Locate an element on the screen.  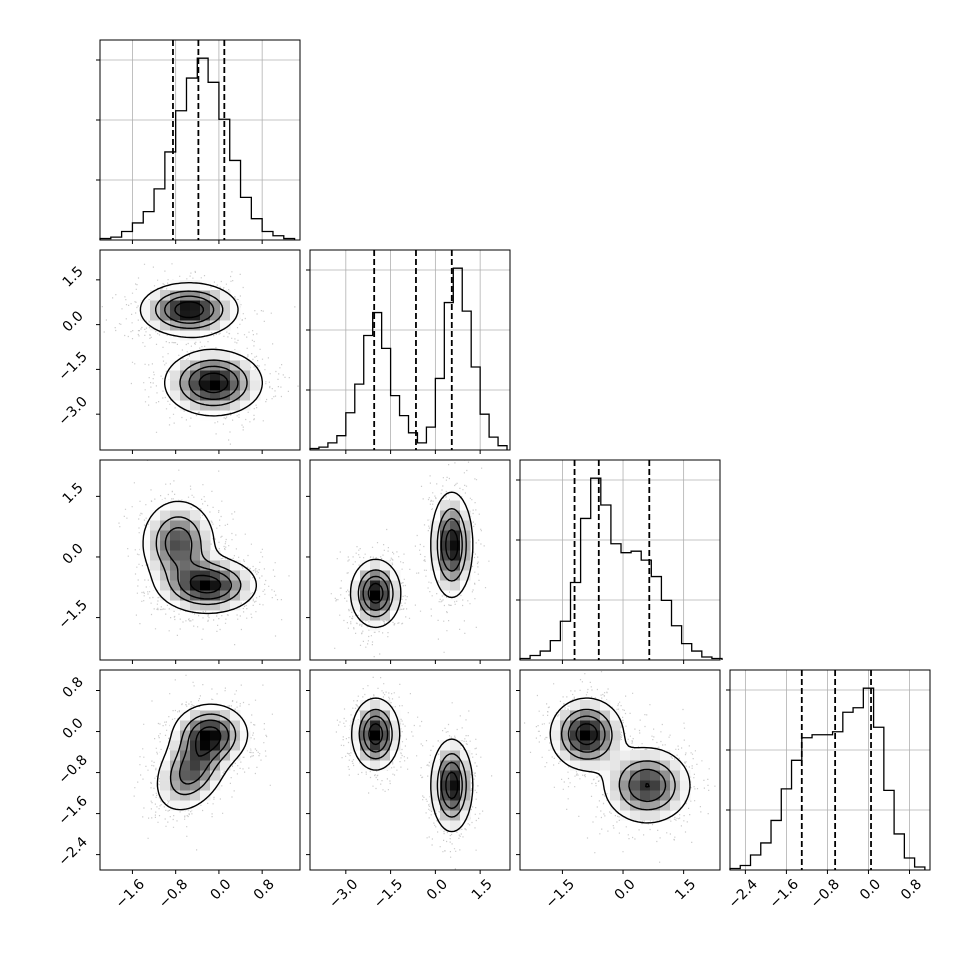
histogram-step is located at coordinates (621, 568).